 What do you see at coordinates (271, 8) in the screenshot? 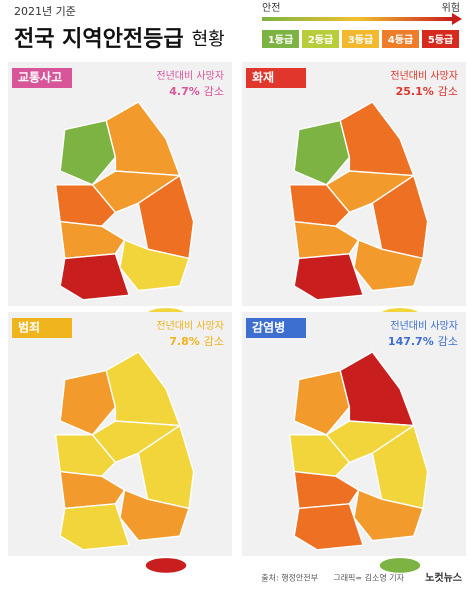
I see `legend-safe: 안전` at bounding box center [271, 8].